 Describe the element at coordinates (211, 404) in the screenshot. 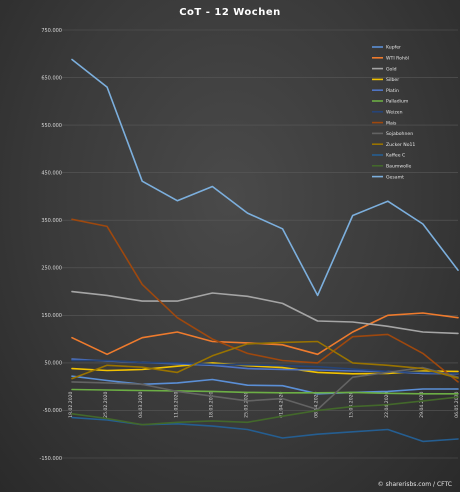

I see `x-tick-label: 18.03.2020` at that location.